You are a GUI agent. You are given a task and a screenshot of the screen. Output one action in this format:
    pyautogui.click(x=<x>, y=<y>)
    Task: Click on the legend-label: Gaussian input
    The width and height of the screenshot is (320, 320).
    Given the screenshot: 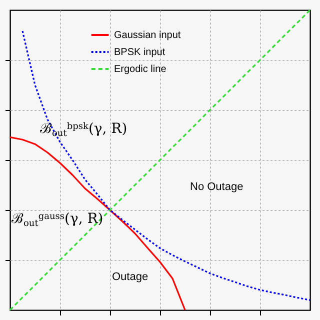 What is the action you would take?
    pyautogui.click(x=147, y=35)
    